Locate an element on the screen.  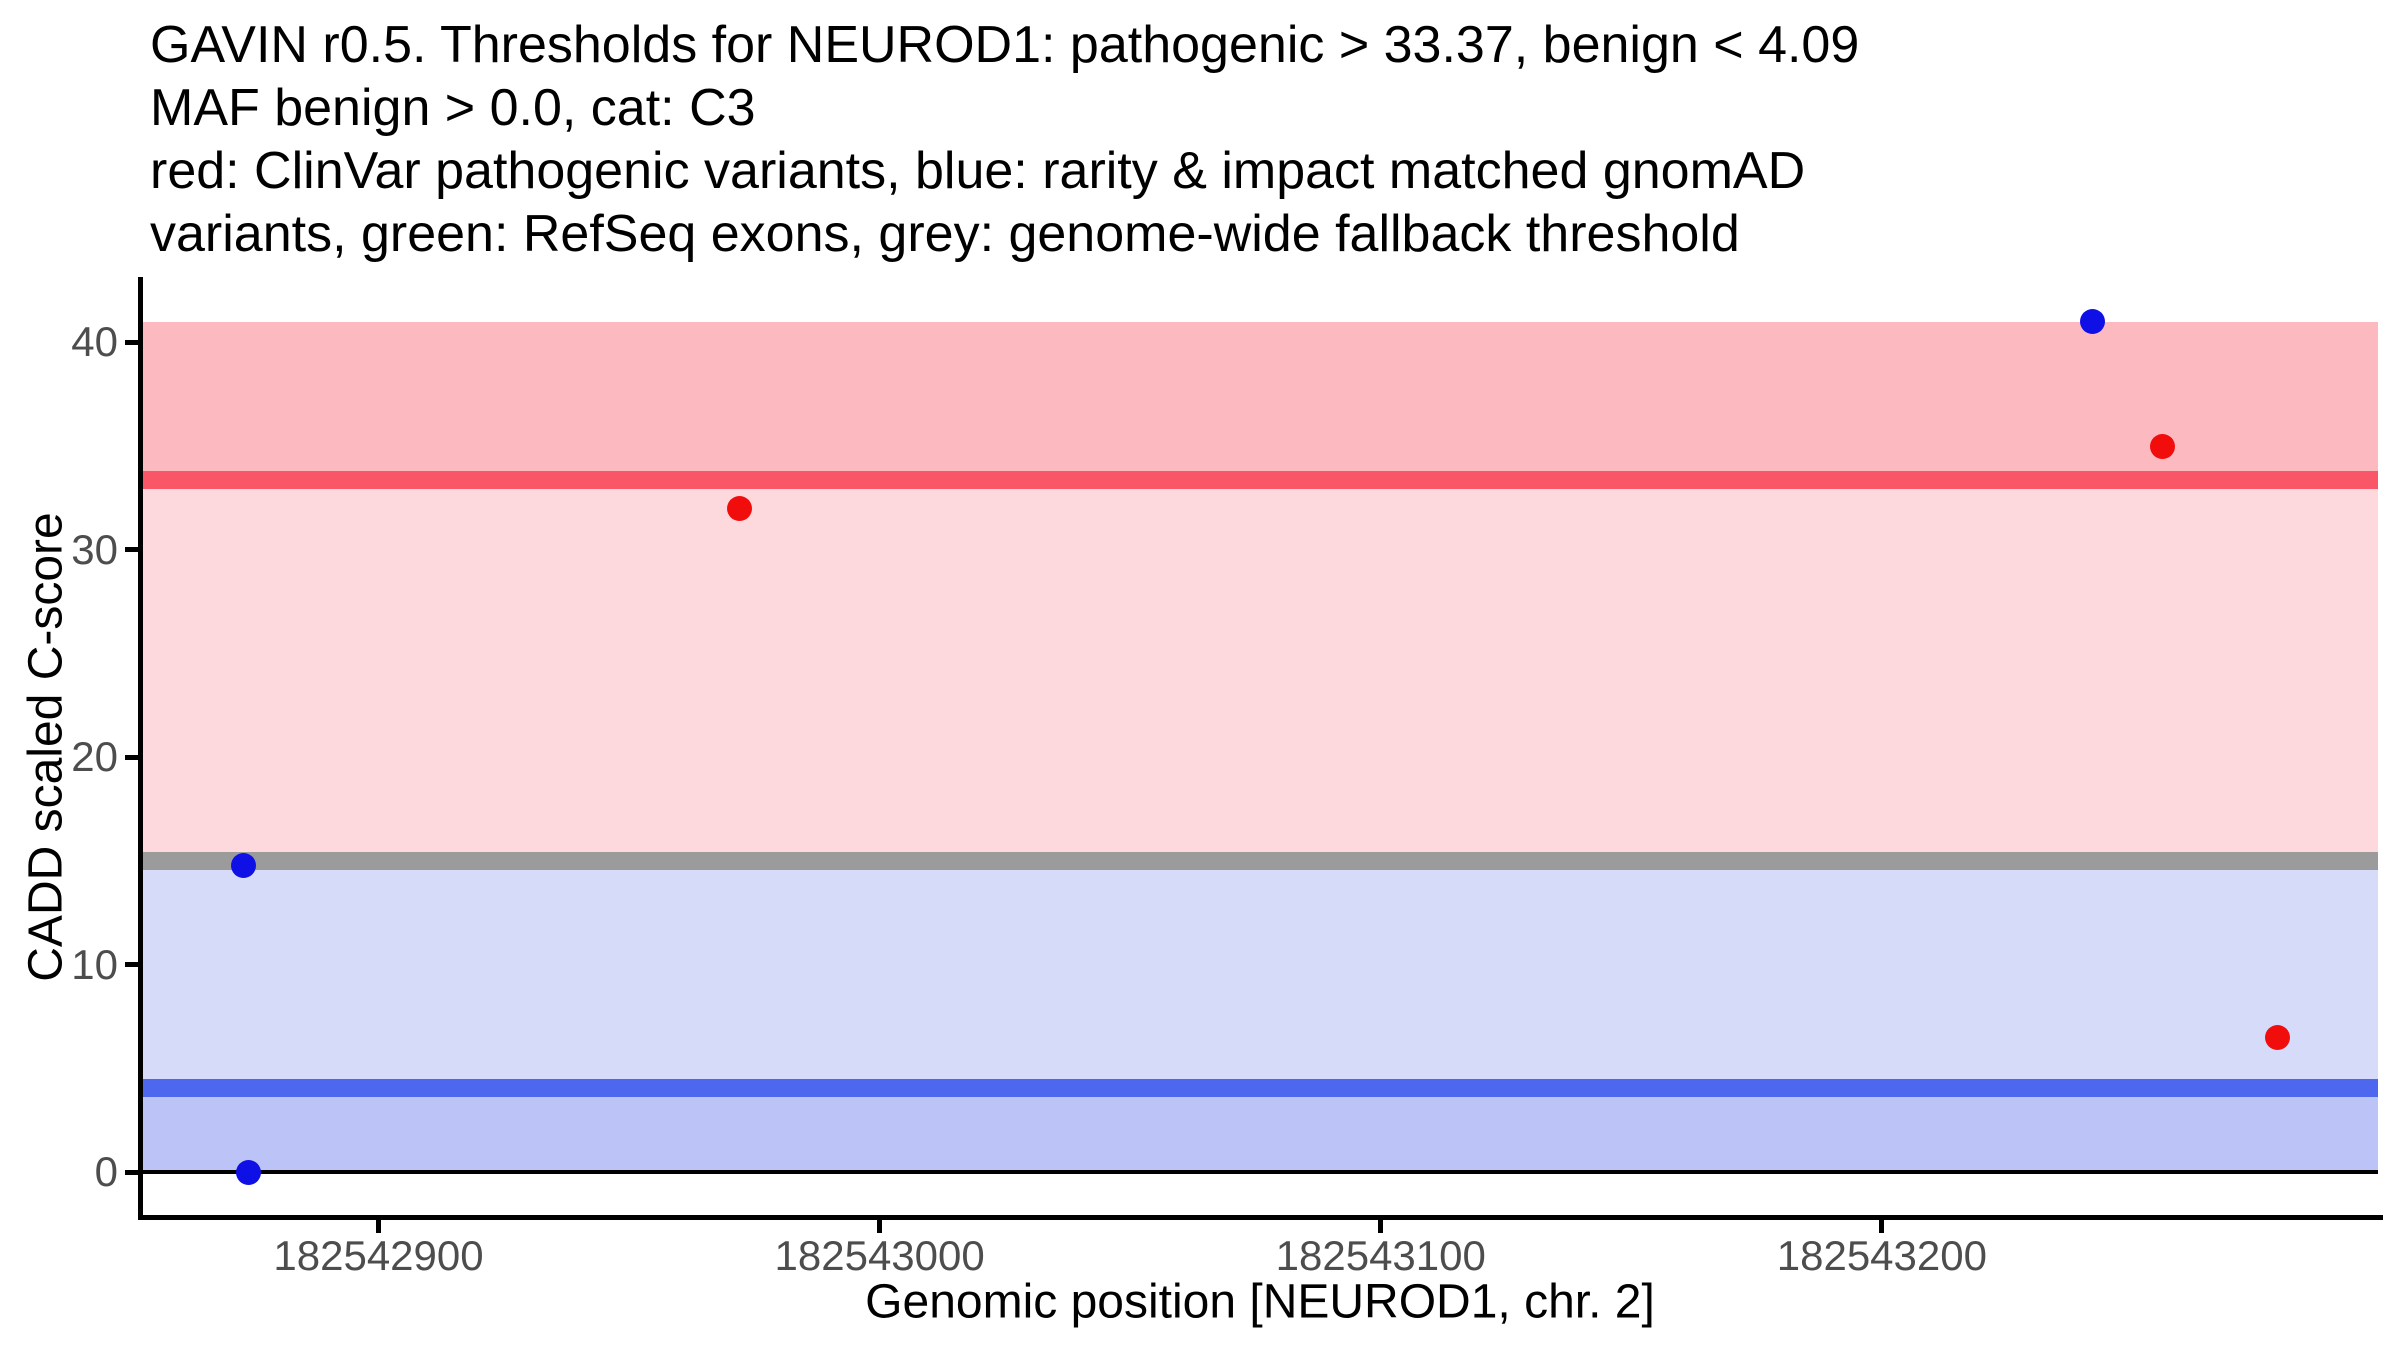
benign-threshold-line is located at coordinates (1260, 1087).